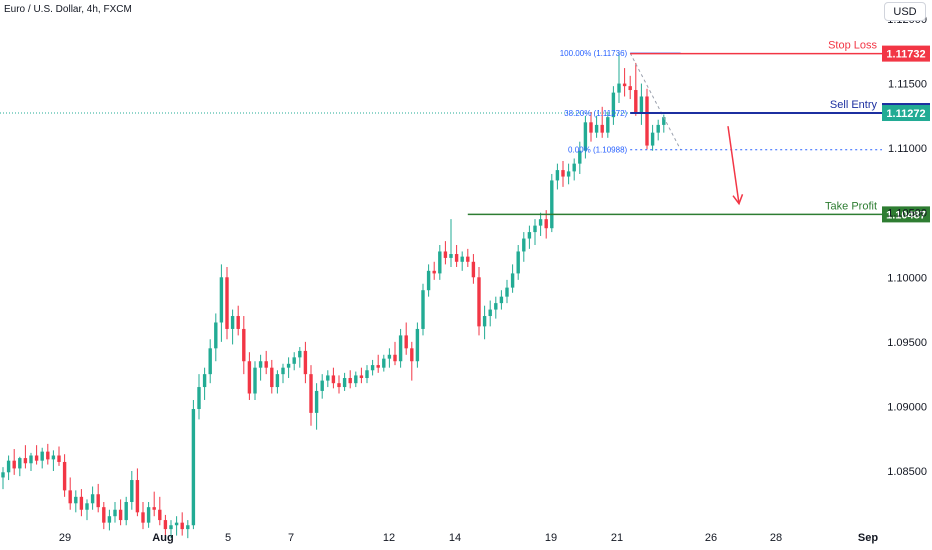 Image resolution: width=932 pixels, height=550 pixels. What do you see at coordinates (905, 11) in the screenshot?
I see `currency-button: USD` at bounding box center [905, 11].